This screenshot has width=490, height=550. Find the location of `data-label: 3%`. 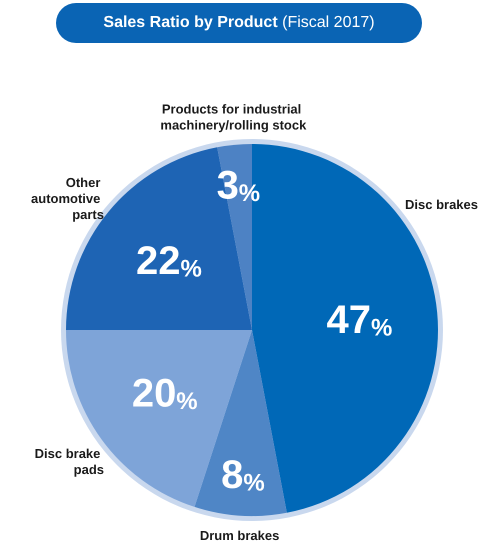

data-label: 3% is located at coordinates (238, 186).